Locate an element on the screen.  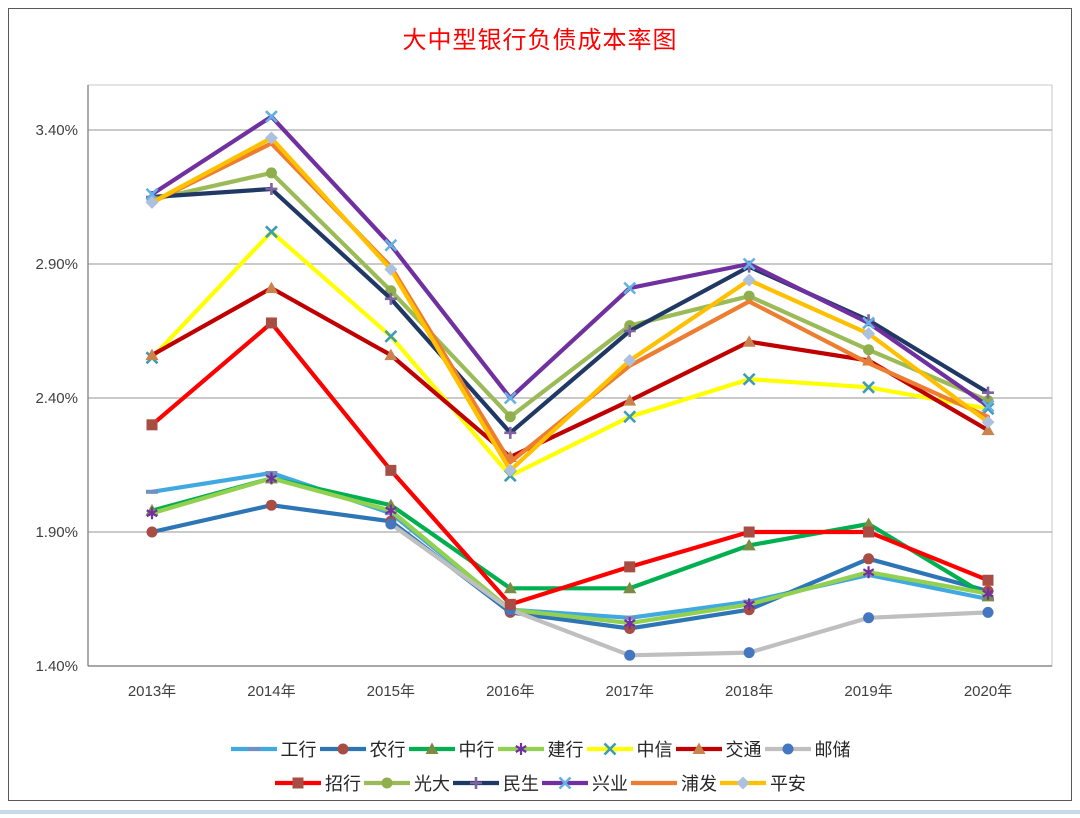
y-tick-label: 3.40% is located at coordinates (56, 130).